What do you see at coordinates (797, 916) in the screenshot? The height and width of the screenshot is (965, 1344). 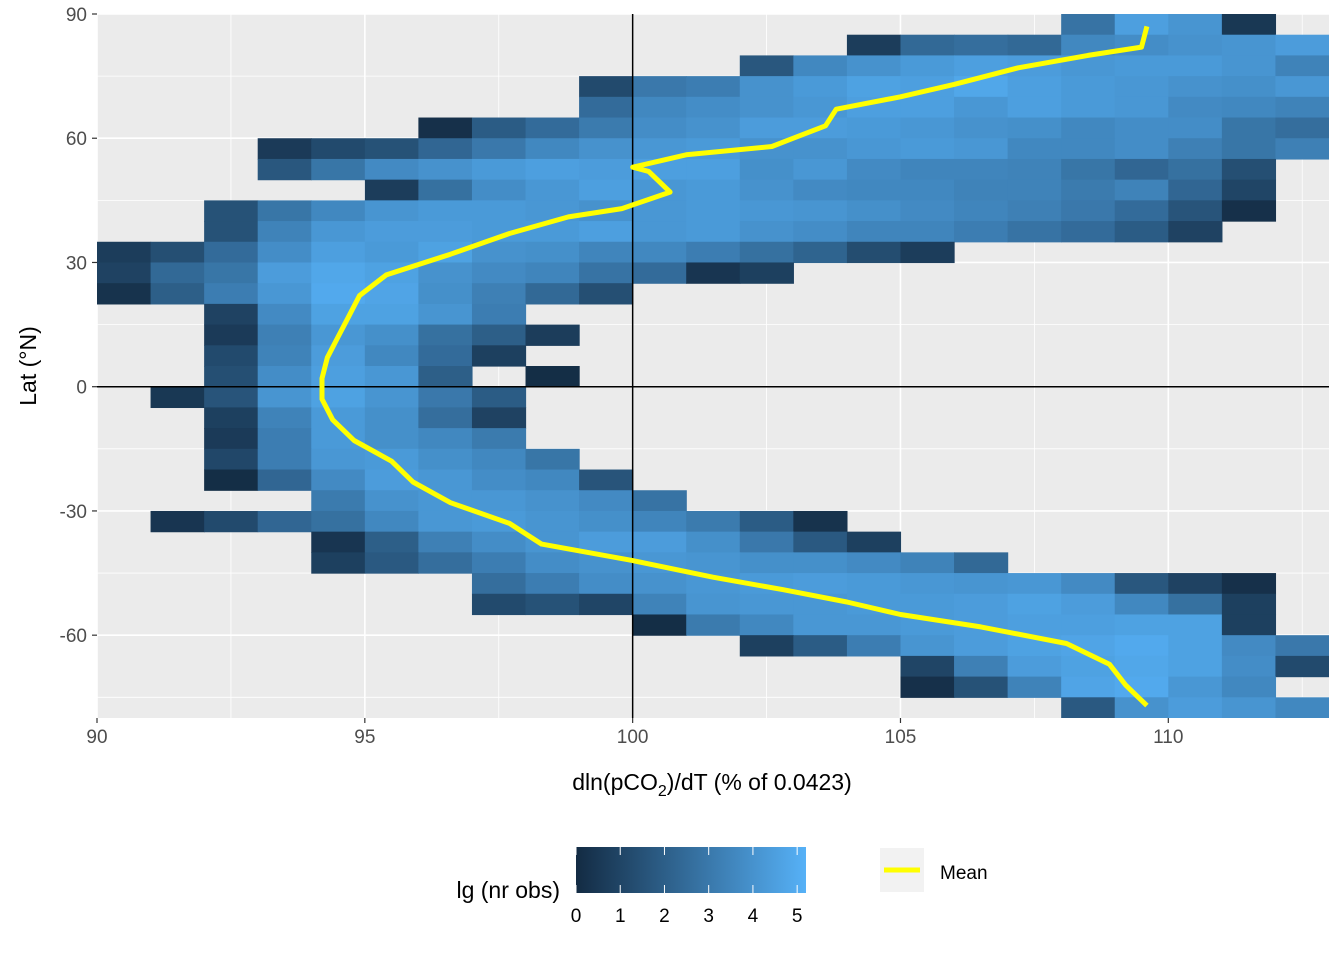 I see `fill-legend-tick-label: 5` at bounding box center [797, 916].